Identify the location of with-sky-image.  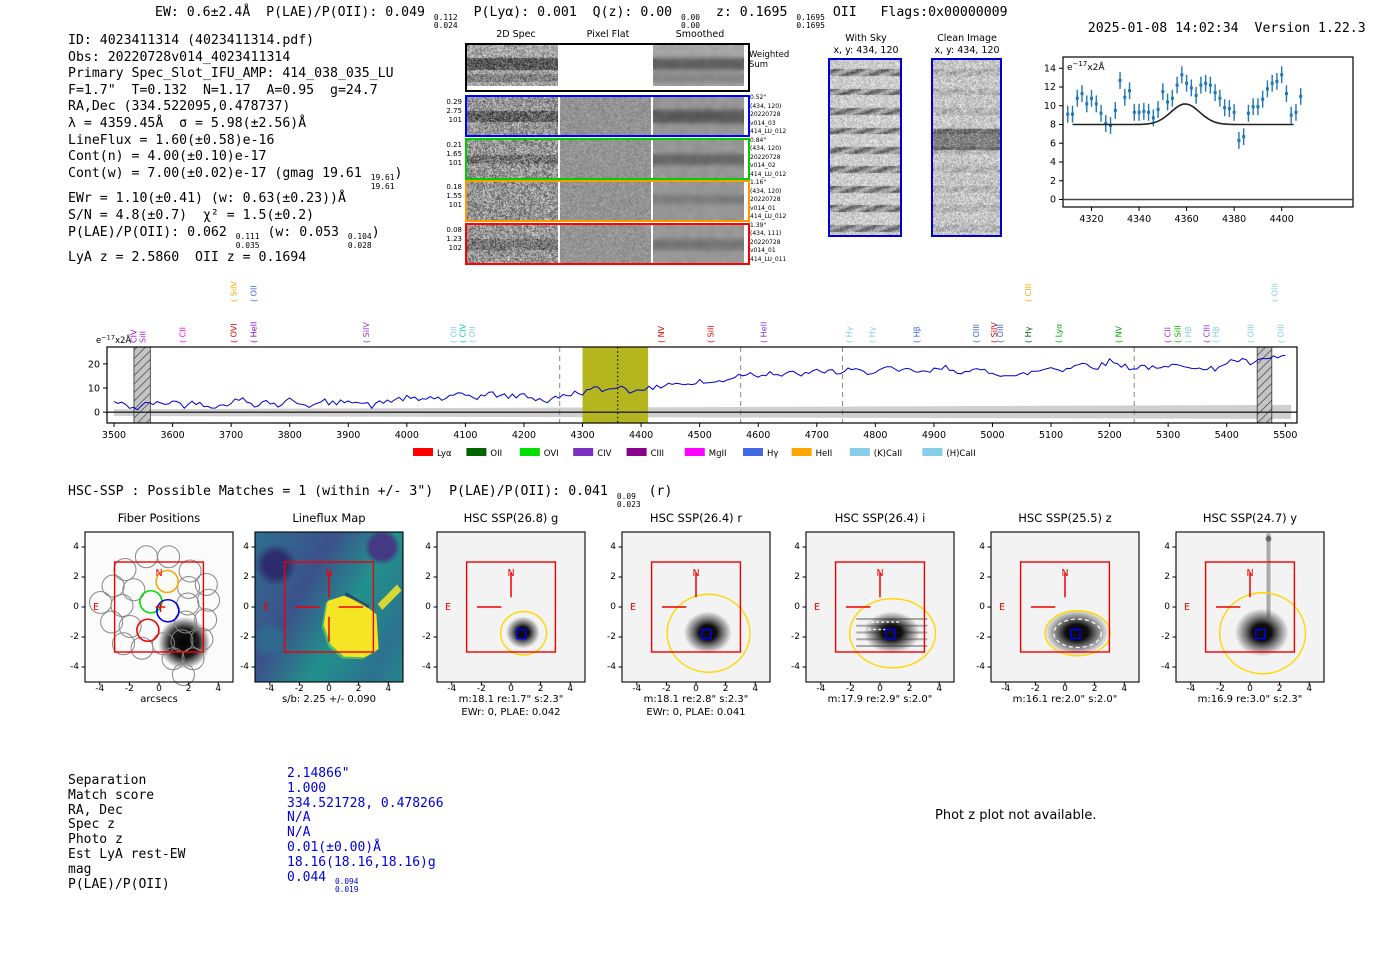
(865, 147).